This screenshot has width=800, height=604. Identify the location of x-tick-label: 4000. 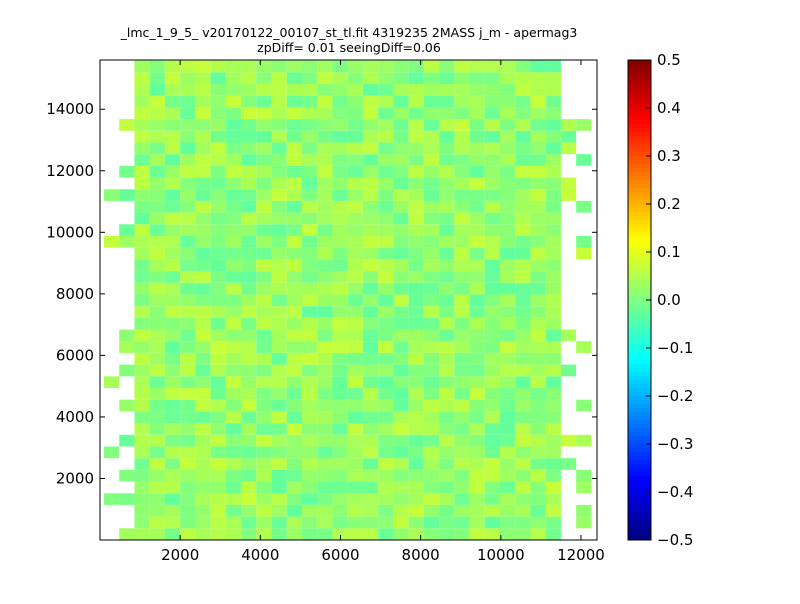
(260, 555).